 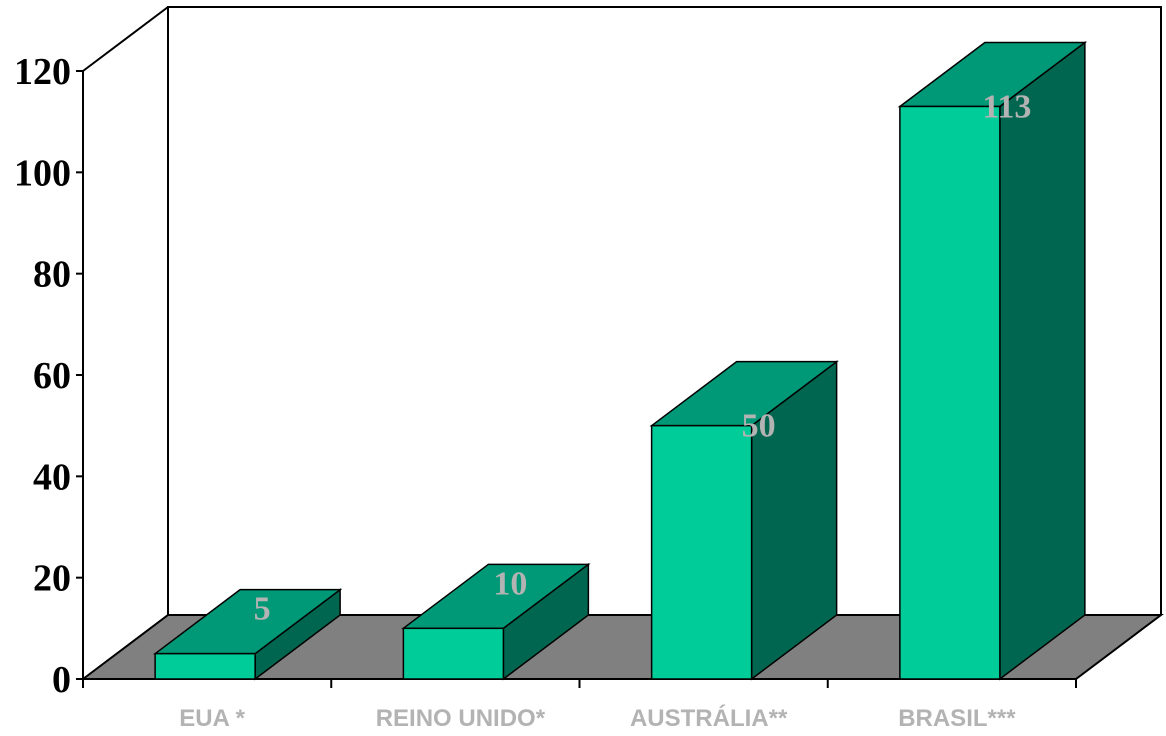 What do you see at coordinates (42, 72) in the screenshot?
I see `y-tick-label: 120` at bounding box center [42, 72].